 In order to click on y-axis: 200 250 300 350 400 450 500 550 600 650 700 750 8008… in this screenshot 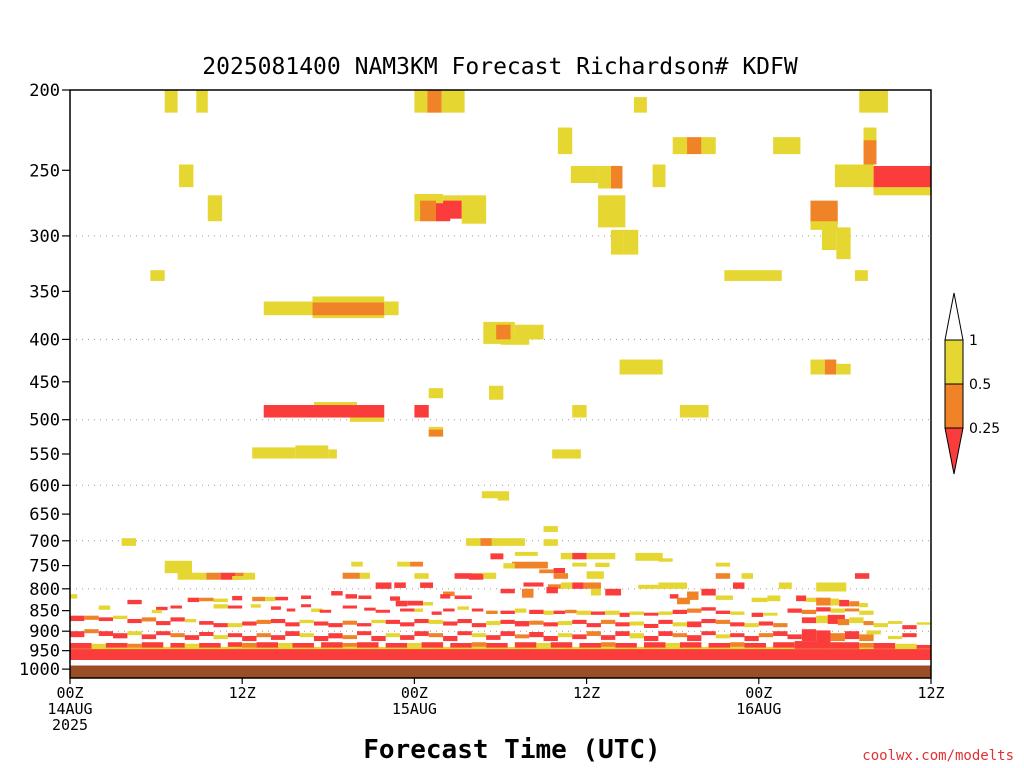, I will do `click(44, 380)`.